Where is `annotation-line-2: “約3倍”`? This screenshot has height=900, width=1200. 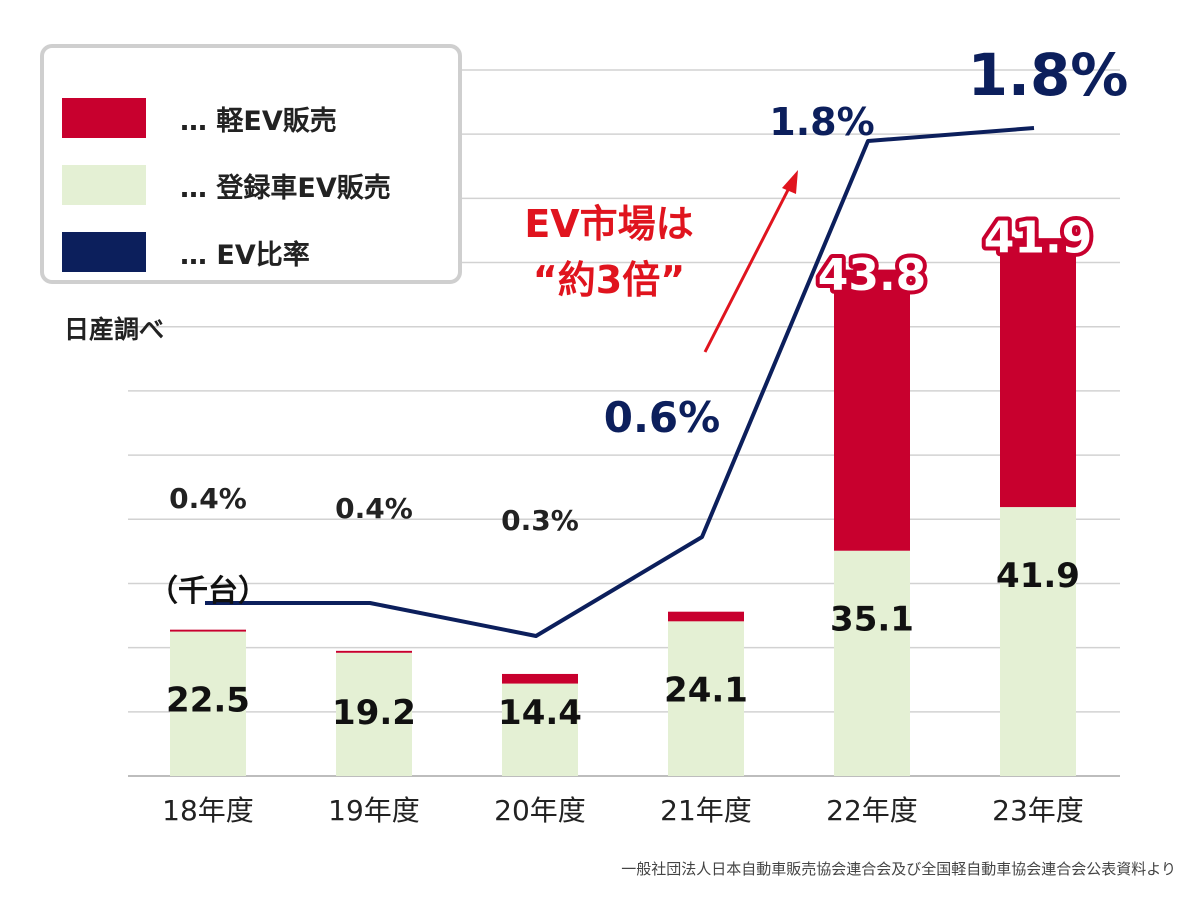
annotation-line-2: “約3倍” is located at coordinates (609, 280).